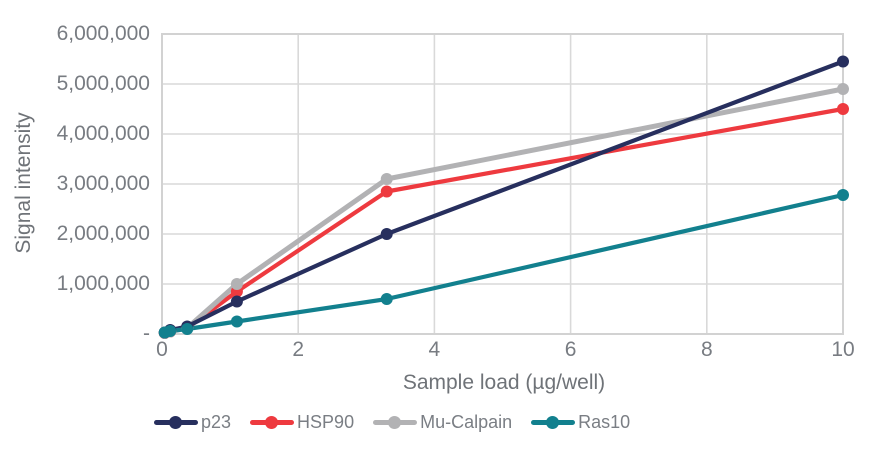 The height and width of the screenshot is (450, 875). What do you see at coordinates (504, 382) in the screenshot?
I see `x-axis-title: Sample load (µg/well)` at bounding box center [504, 382].